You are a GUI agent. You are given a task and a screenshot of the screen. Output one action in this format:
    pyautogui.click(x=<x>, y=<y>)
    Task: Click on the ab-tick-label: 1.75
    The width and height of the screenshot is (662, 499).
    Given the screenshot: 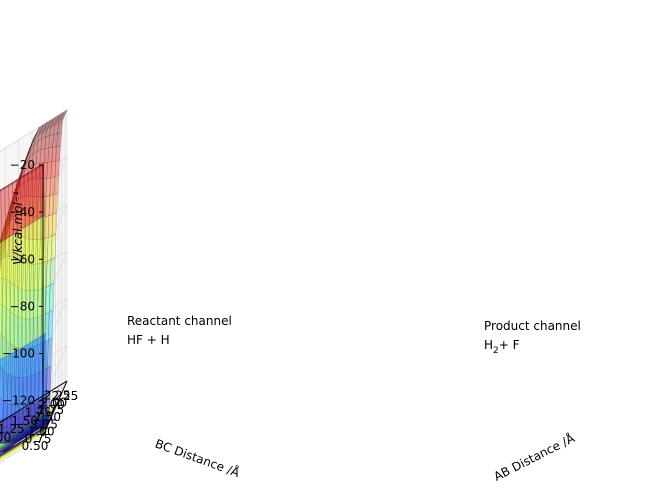 What is the action you would take?
    pyautogui.click(x=38, y=413)
    